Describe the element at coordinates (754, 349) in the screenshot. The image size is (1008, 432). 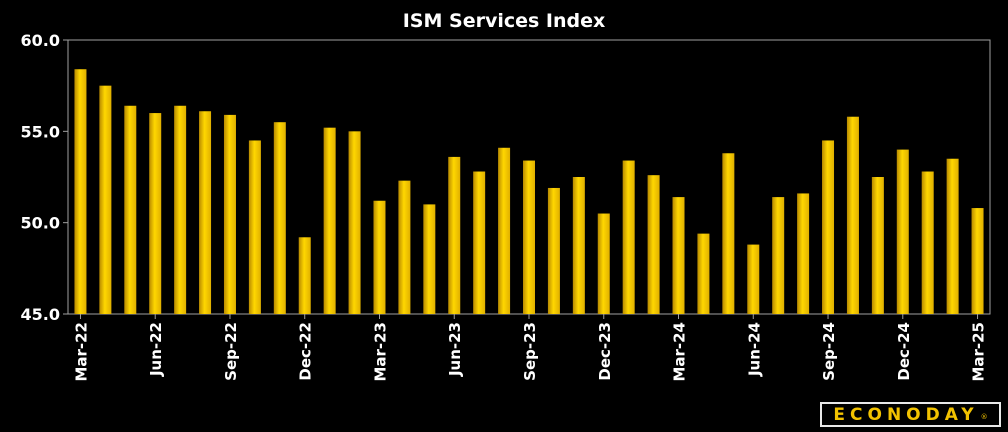
I see `x-tick-label: Jun-24` at that location.